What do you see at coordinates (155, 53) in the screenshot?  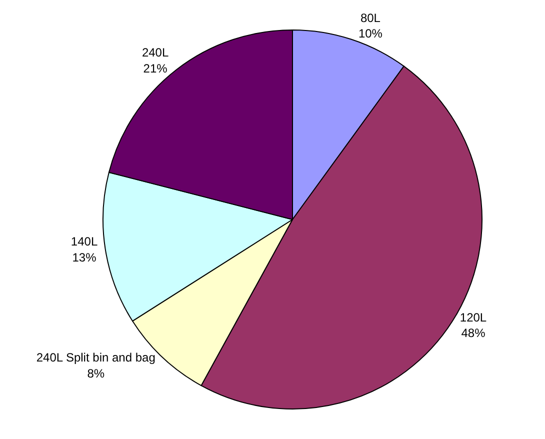 I see `slice-label: 240L` at bounding box center [155, 53].